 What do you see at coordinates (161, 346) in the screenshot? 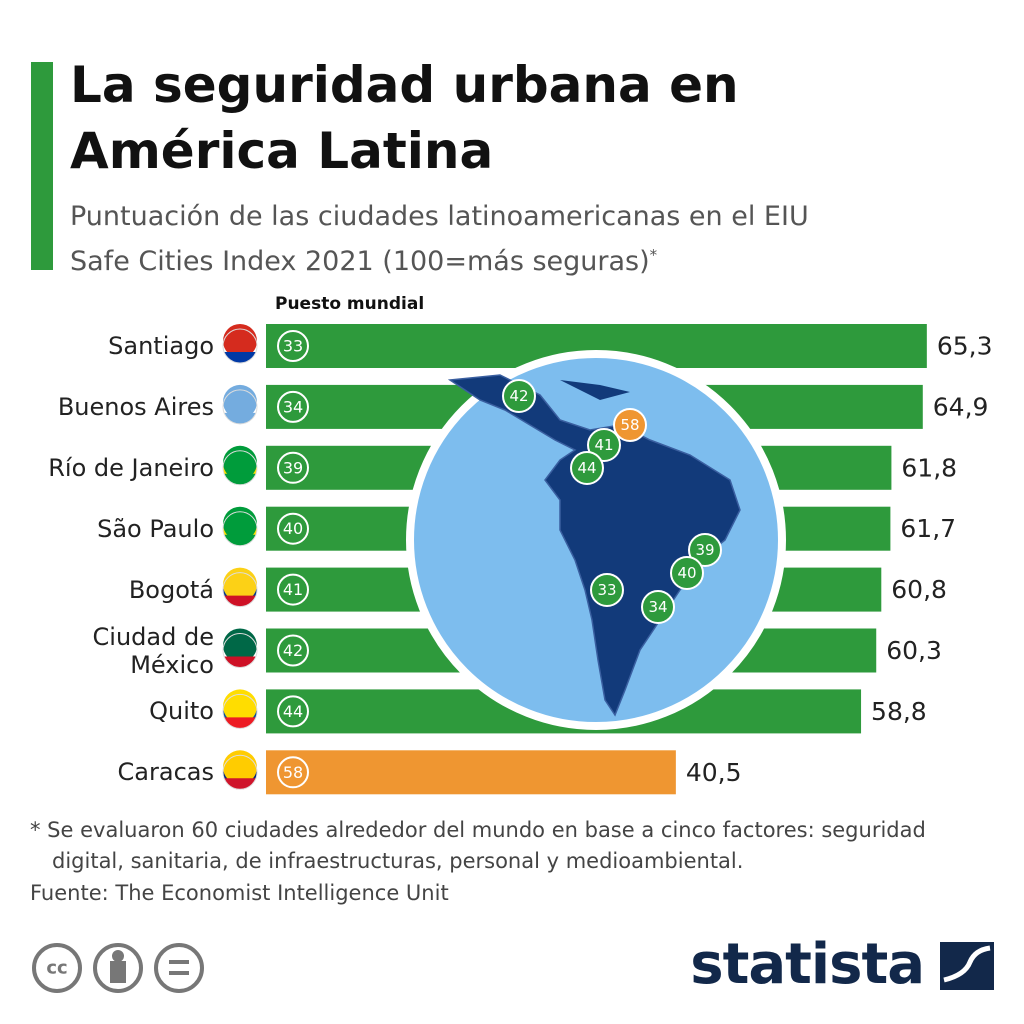
I see `city-label: Santiago` at bounding box center [161, 346].